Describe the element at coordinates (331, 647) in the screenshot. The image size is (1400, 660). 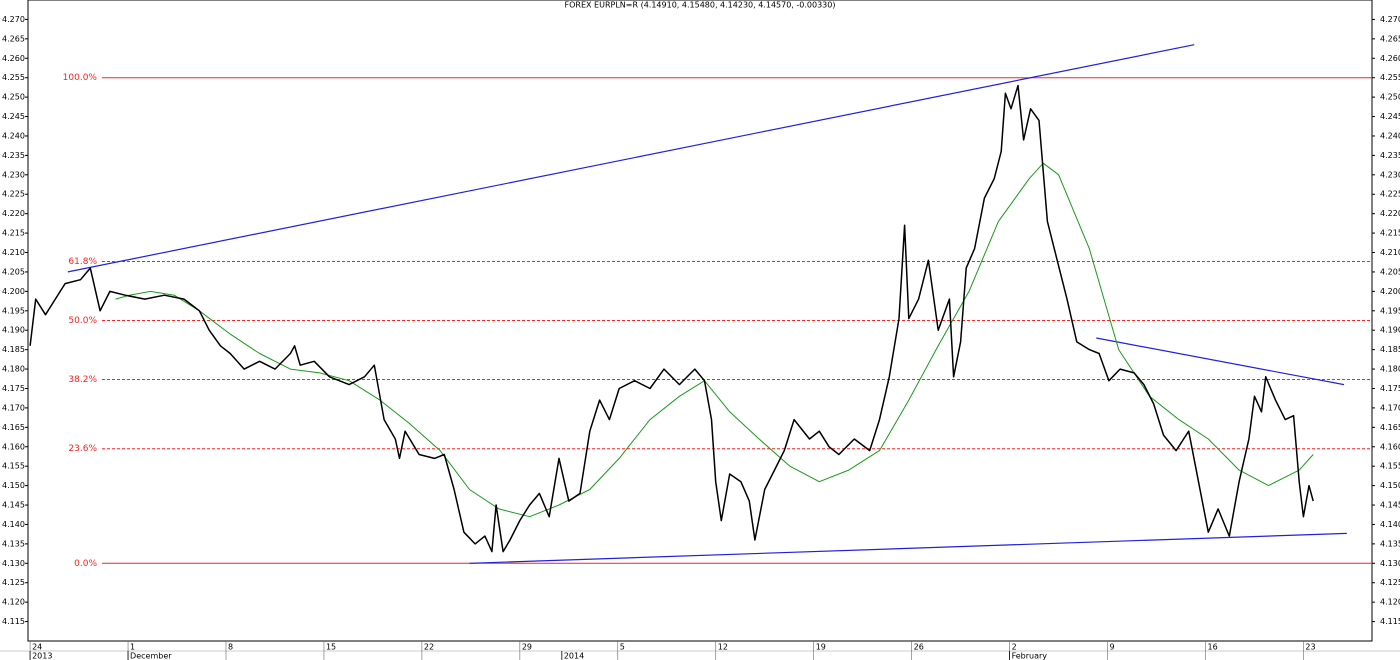
I see `x-tick-label: 15` at that location.